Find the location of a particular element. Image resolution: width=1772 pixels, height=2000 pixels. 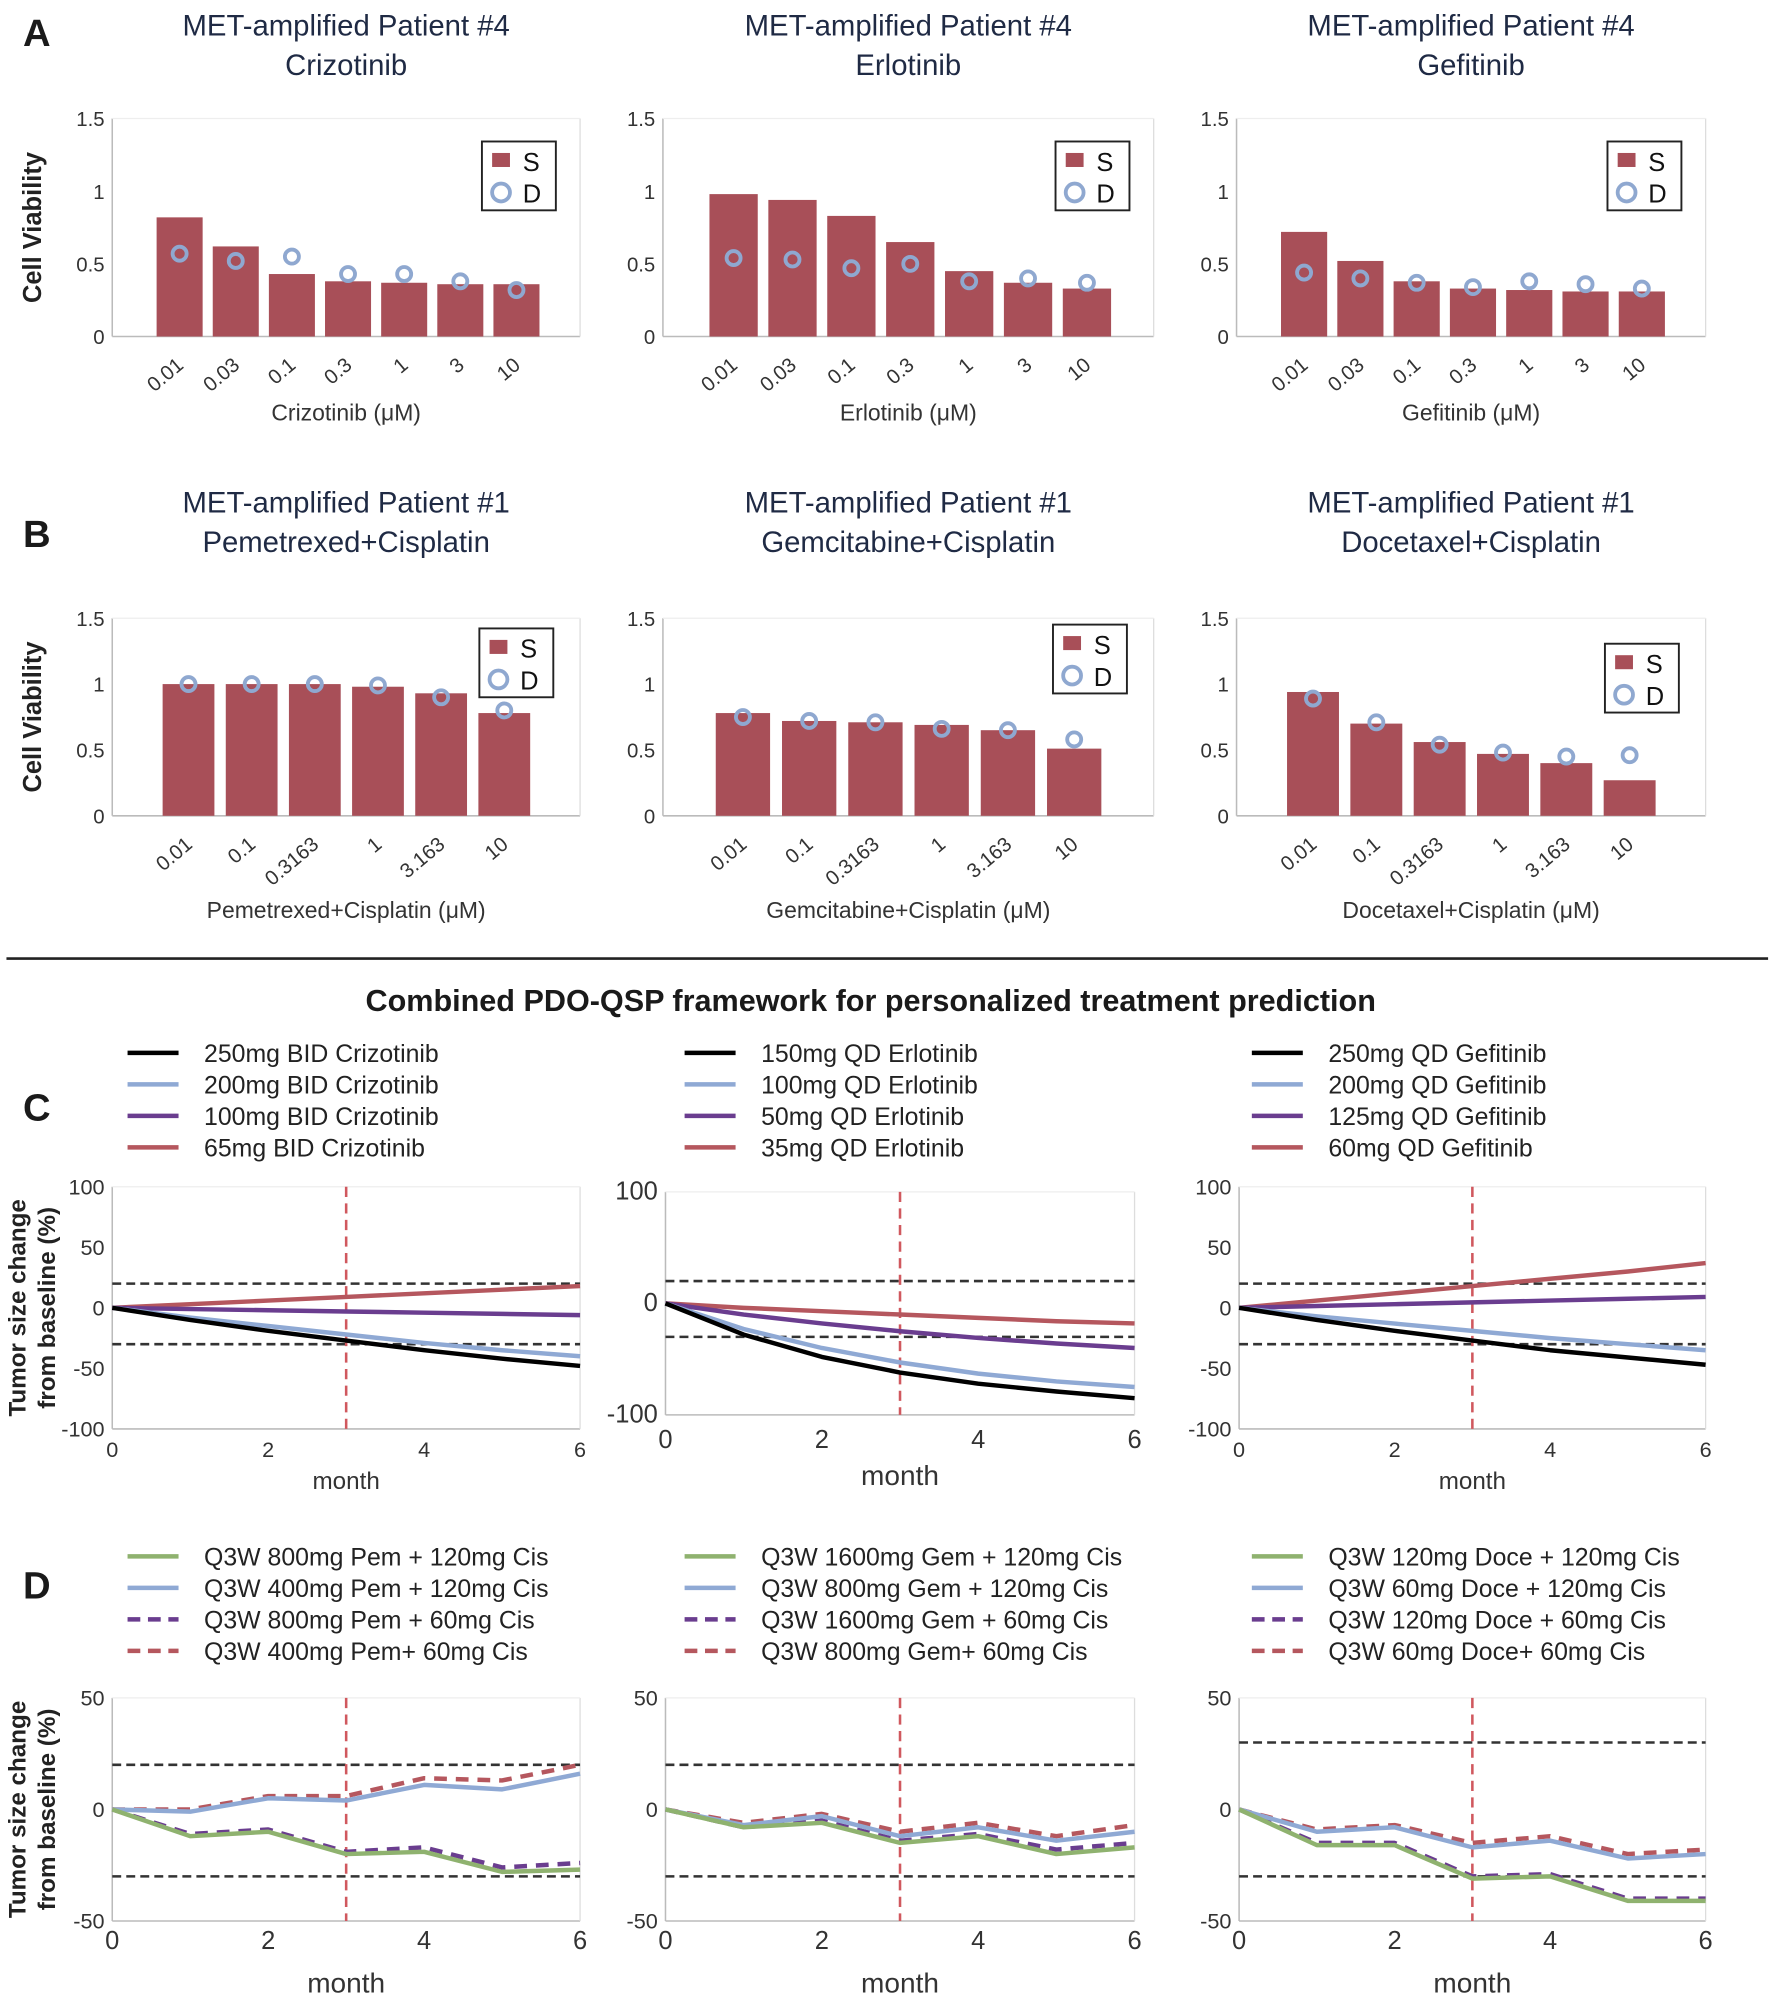

legend-label: Q3W 800mg Gem + 120mg Cis is located at coordinates (934, 1589).